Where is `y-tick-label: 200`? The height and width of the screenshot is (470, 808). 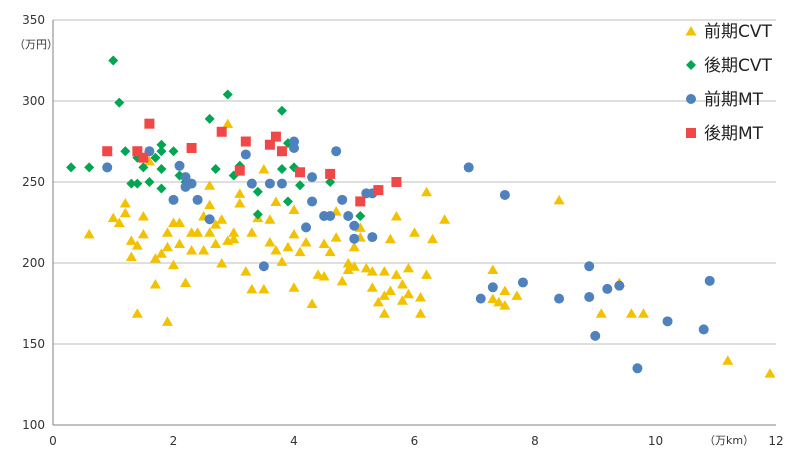 y-tick-label: 200 is located at coordinates (33, 263).